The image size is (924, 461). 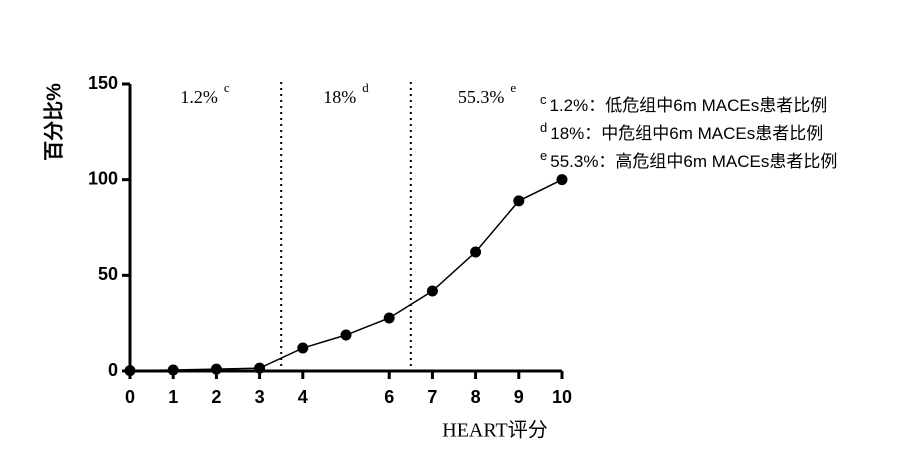 I want to click on zone-note: e, so click(x=513, y=87).